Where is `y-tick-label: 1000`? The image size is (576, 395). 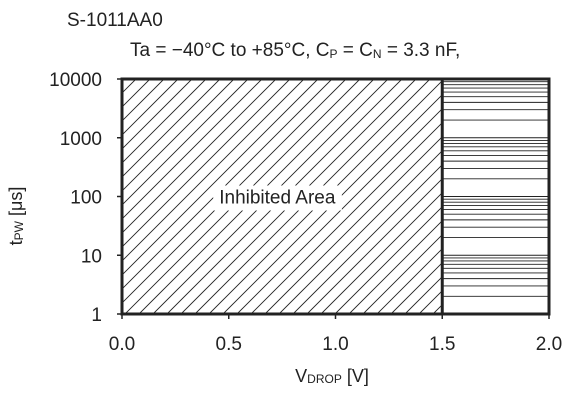
y-tick-label: 1000 is located at coordinates (81, 139).